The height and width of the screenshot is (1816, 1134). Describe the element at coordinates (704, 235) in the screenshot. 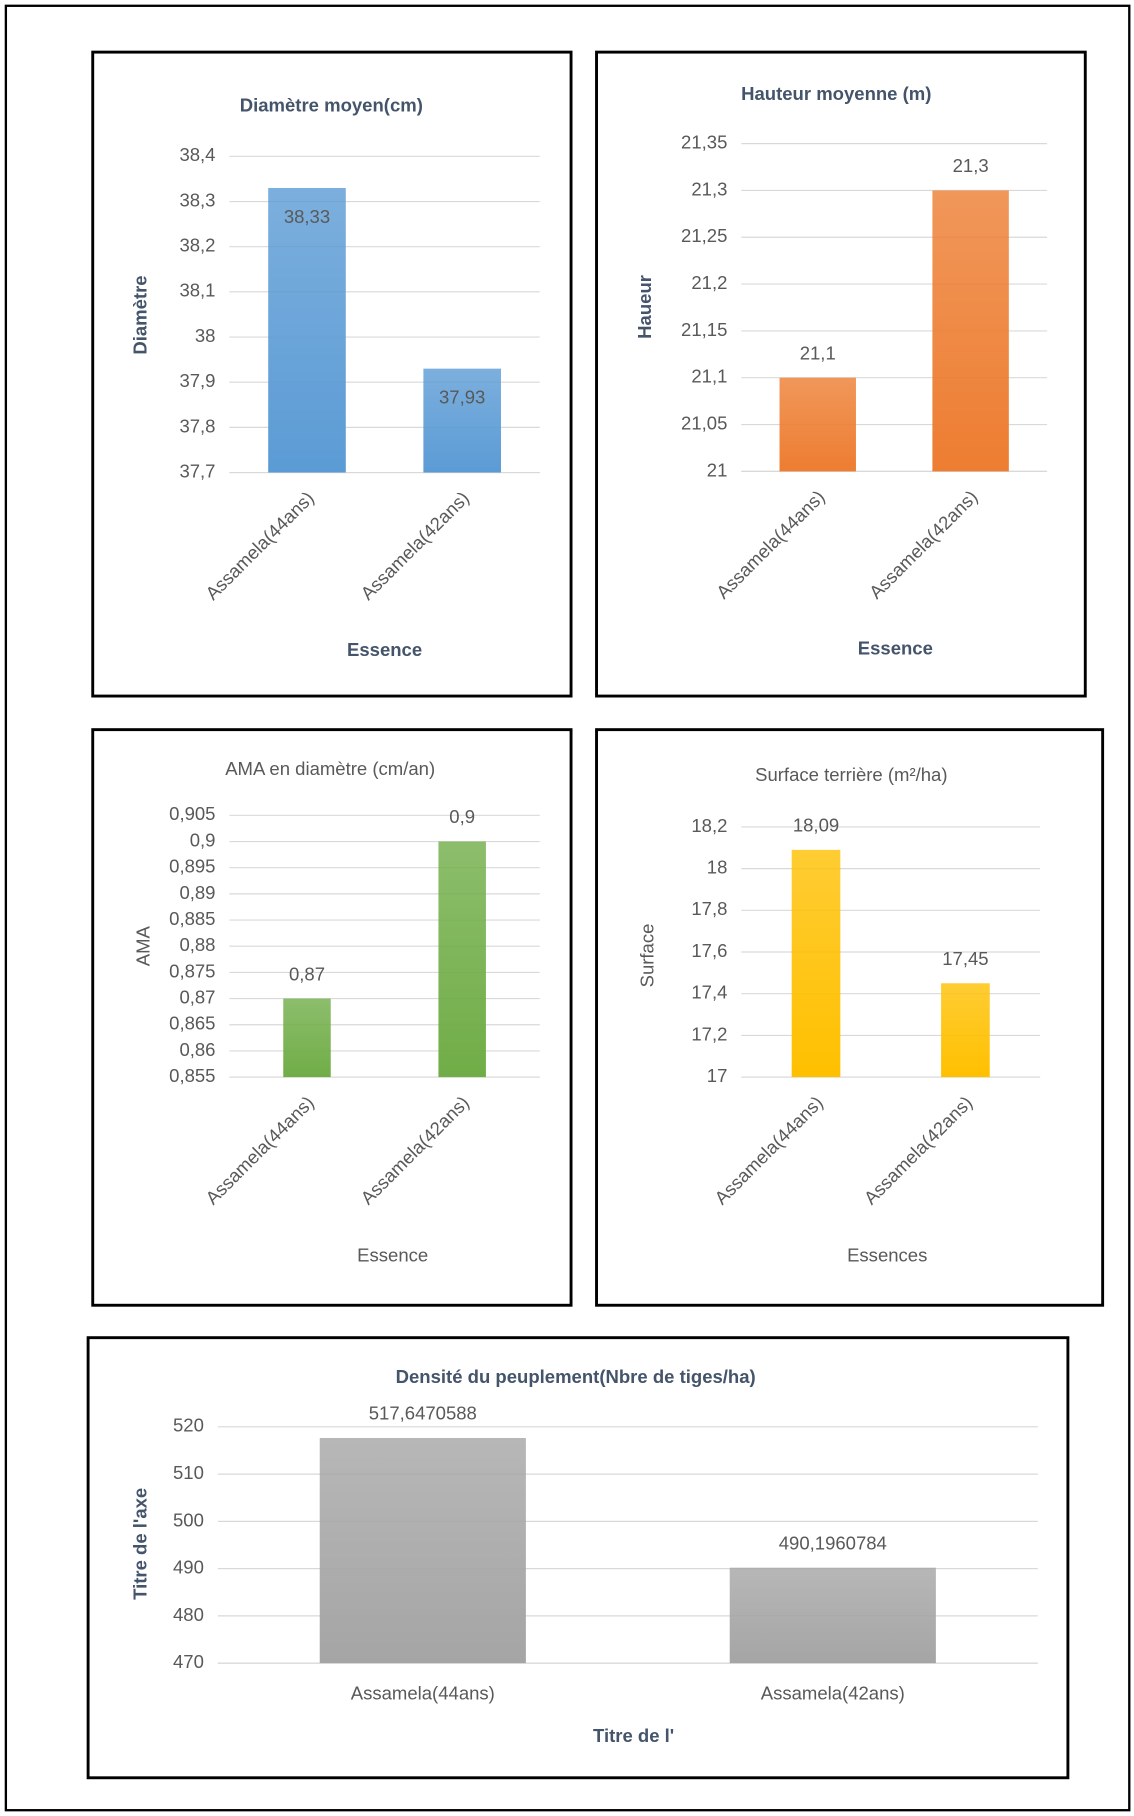

I see `y-tick-label: 21,25` at that location.